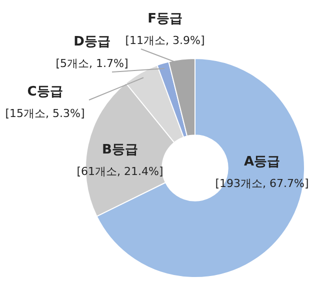  Describe the element at coordinates (92, 42) in the screenshot. I see `slice-label: D등급` at that location.